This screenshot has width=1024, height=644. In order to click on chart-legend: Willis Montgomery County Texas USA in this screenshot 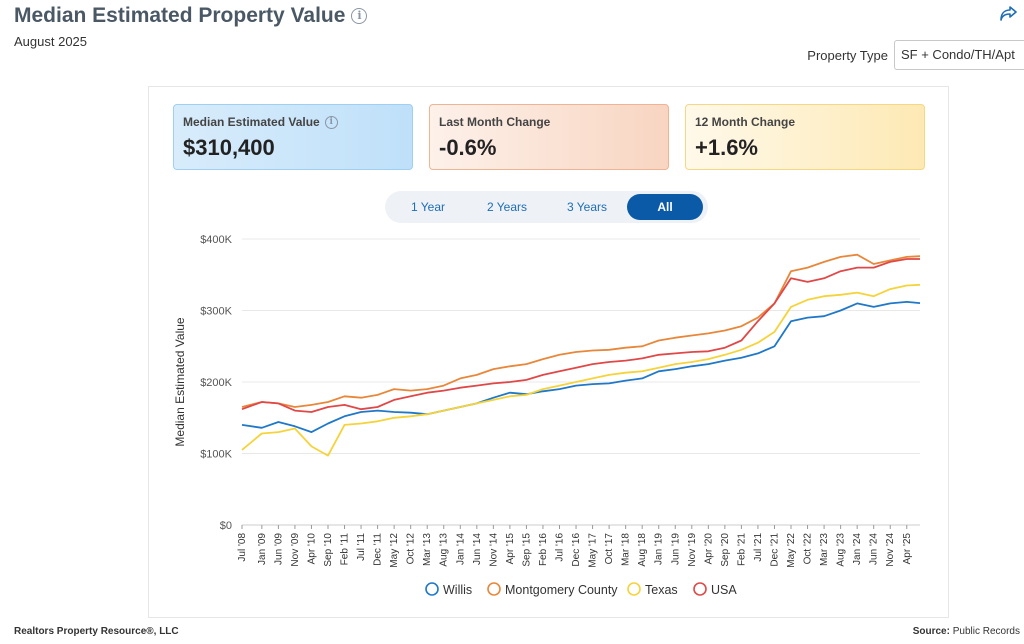, I will do `click(581, 589)`.